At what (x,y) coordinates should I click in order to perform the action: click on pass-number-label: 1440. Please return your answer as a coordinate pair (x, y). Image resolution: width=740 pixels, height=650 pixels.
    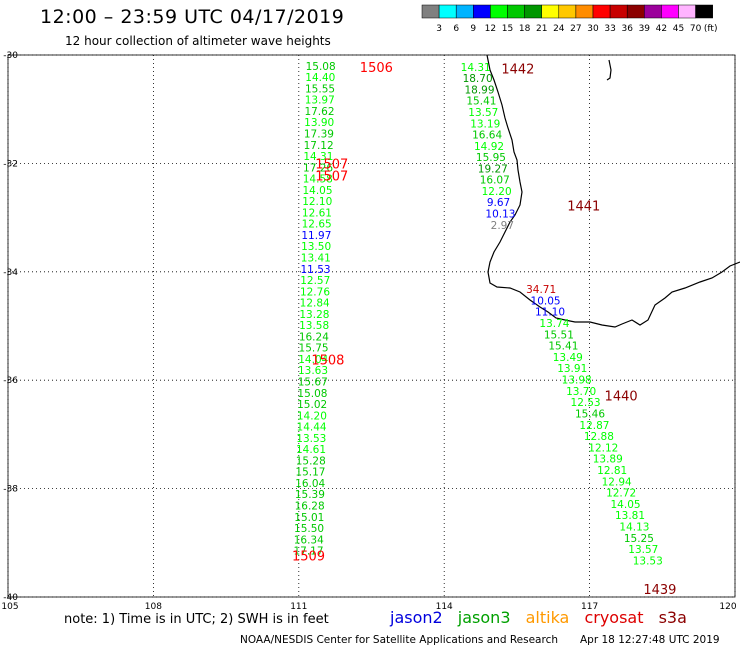
    Looking at the image, I should click on (621, 396).